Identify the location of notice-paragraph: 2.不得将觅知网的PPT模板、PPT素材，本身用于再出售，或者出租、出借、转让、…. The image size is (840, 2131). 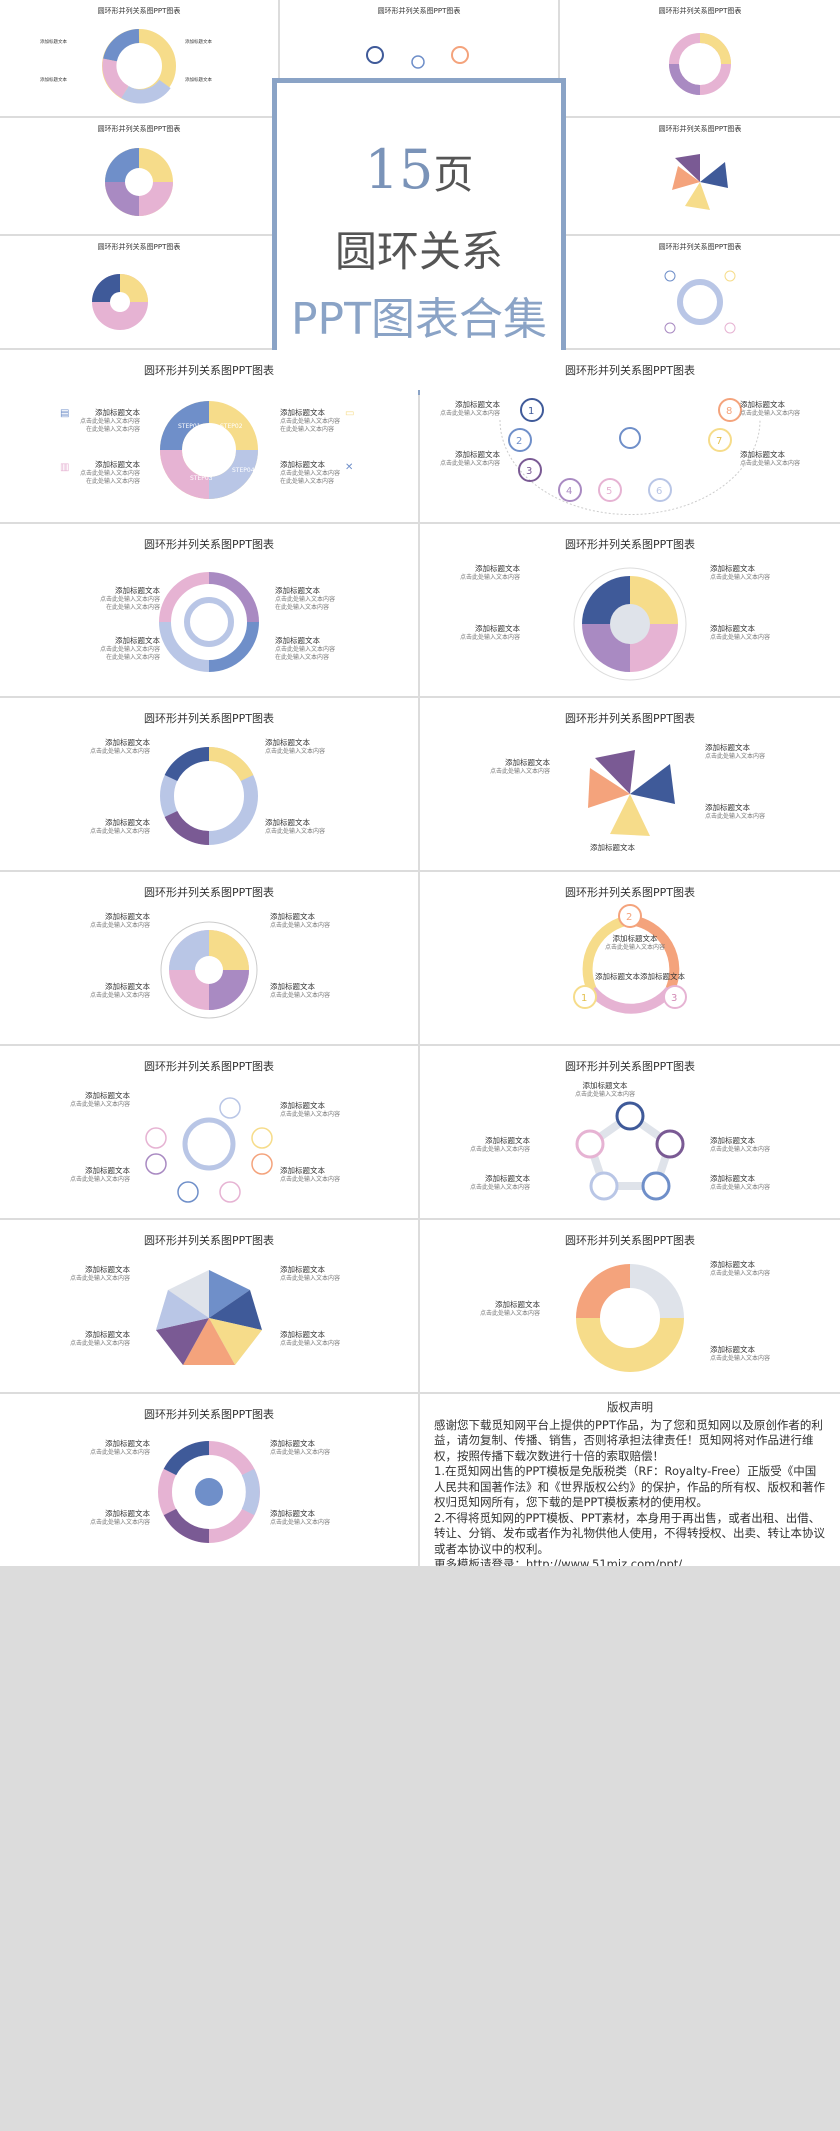
(629, 1533).